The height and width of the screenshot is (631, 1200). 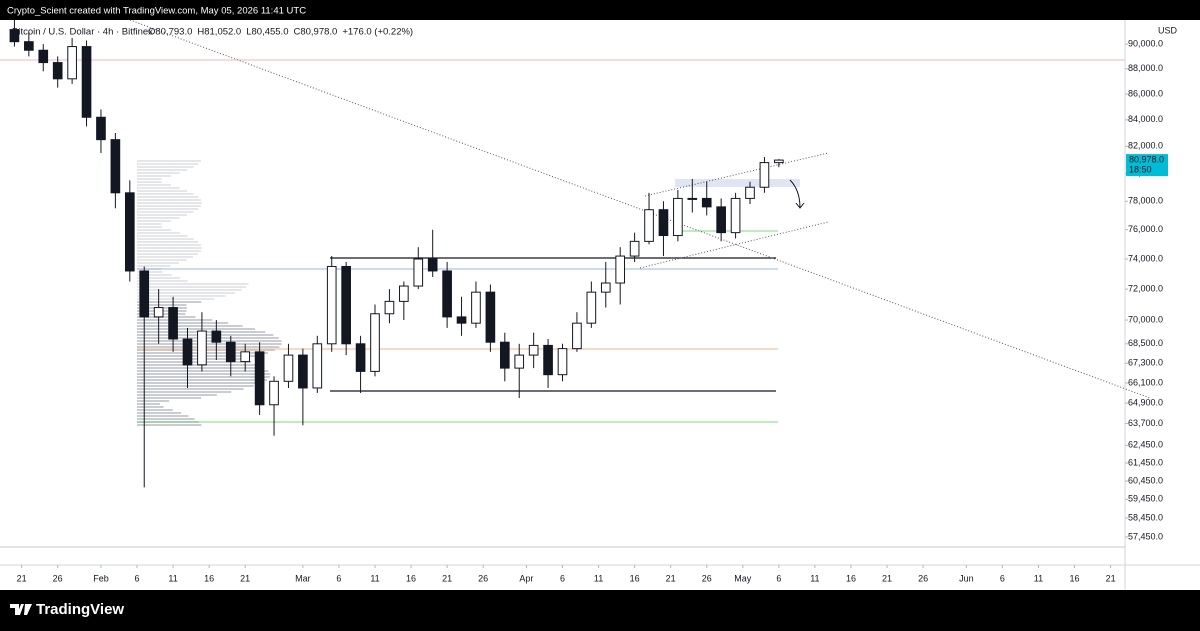 What do you see at coordinates (1145, 462) in the screenshot?
I see `y-tick-label: 61,450.0` at bounding box center [1145, 462].